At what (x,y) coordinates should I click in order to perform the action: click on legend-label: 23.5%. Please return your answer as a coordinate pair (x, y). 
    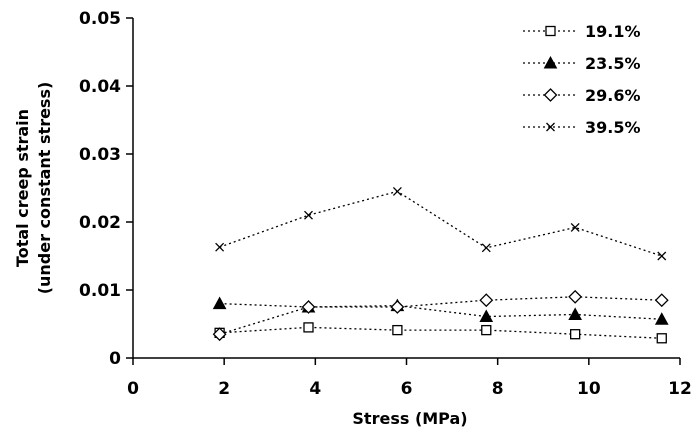
    Looking at the image, I should click on (613, 63).